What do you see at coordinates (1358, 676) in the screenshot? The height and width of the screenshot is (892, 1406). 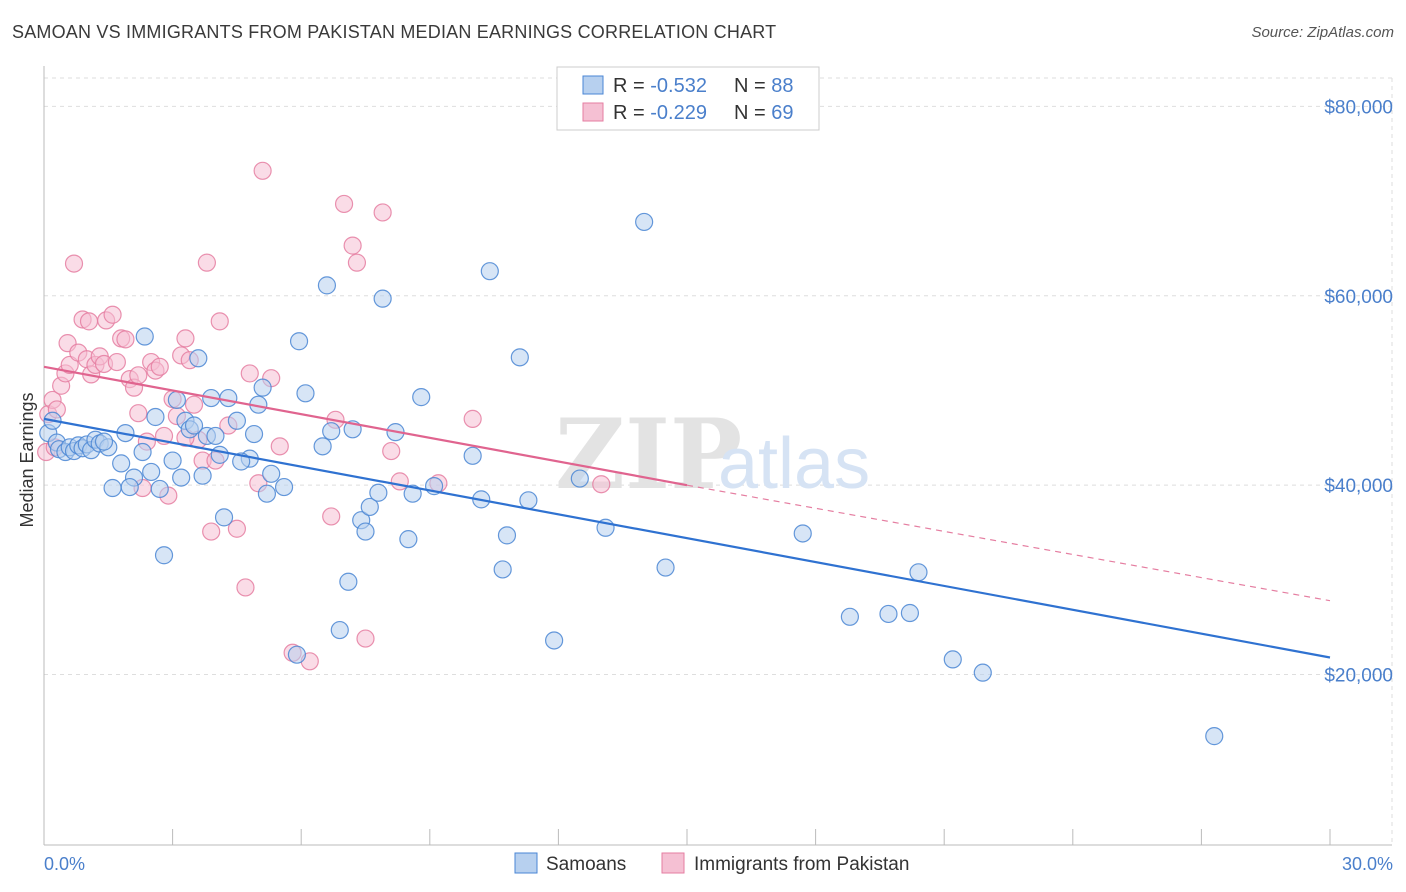 I see `y-tick-label-0: $20,000` at bounding box center [1358, 676].